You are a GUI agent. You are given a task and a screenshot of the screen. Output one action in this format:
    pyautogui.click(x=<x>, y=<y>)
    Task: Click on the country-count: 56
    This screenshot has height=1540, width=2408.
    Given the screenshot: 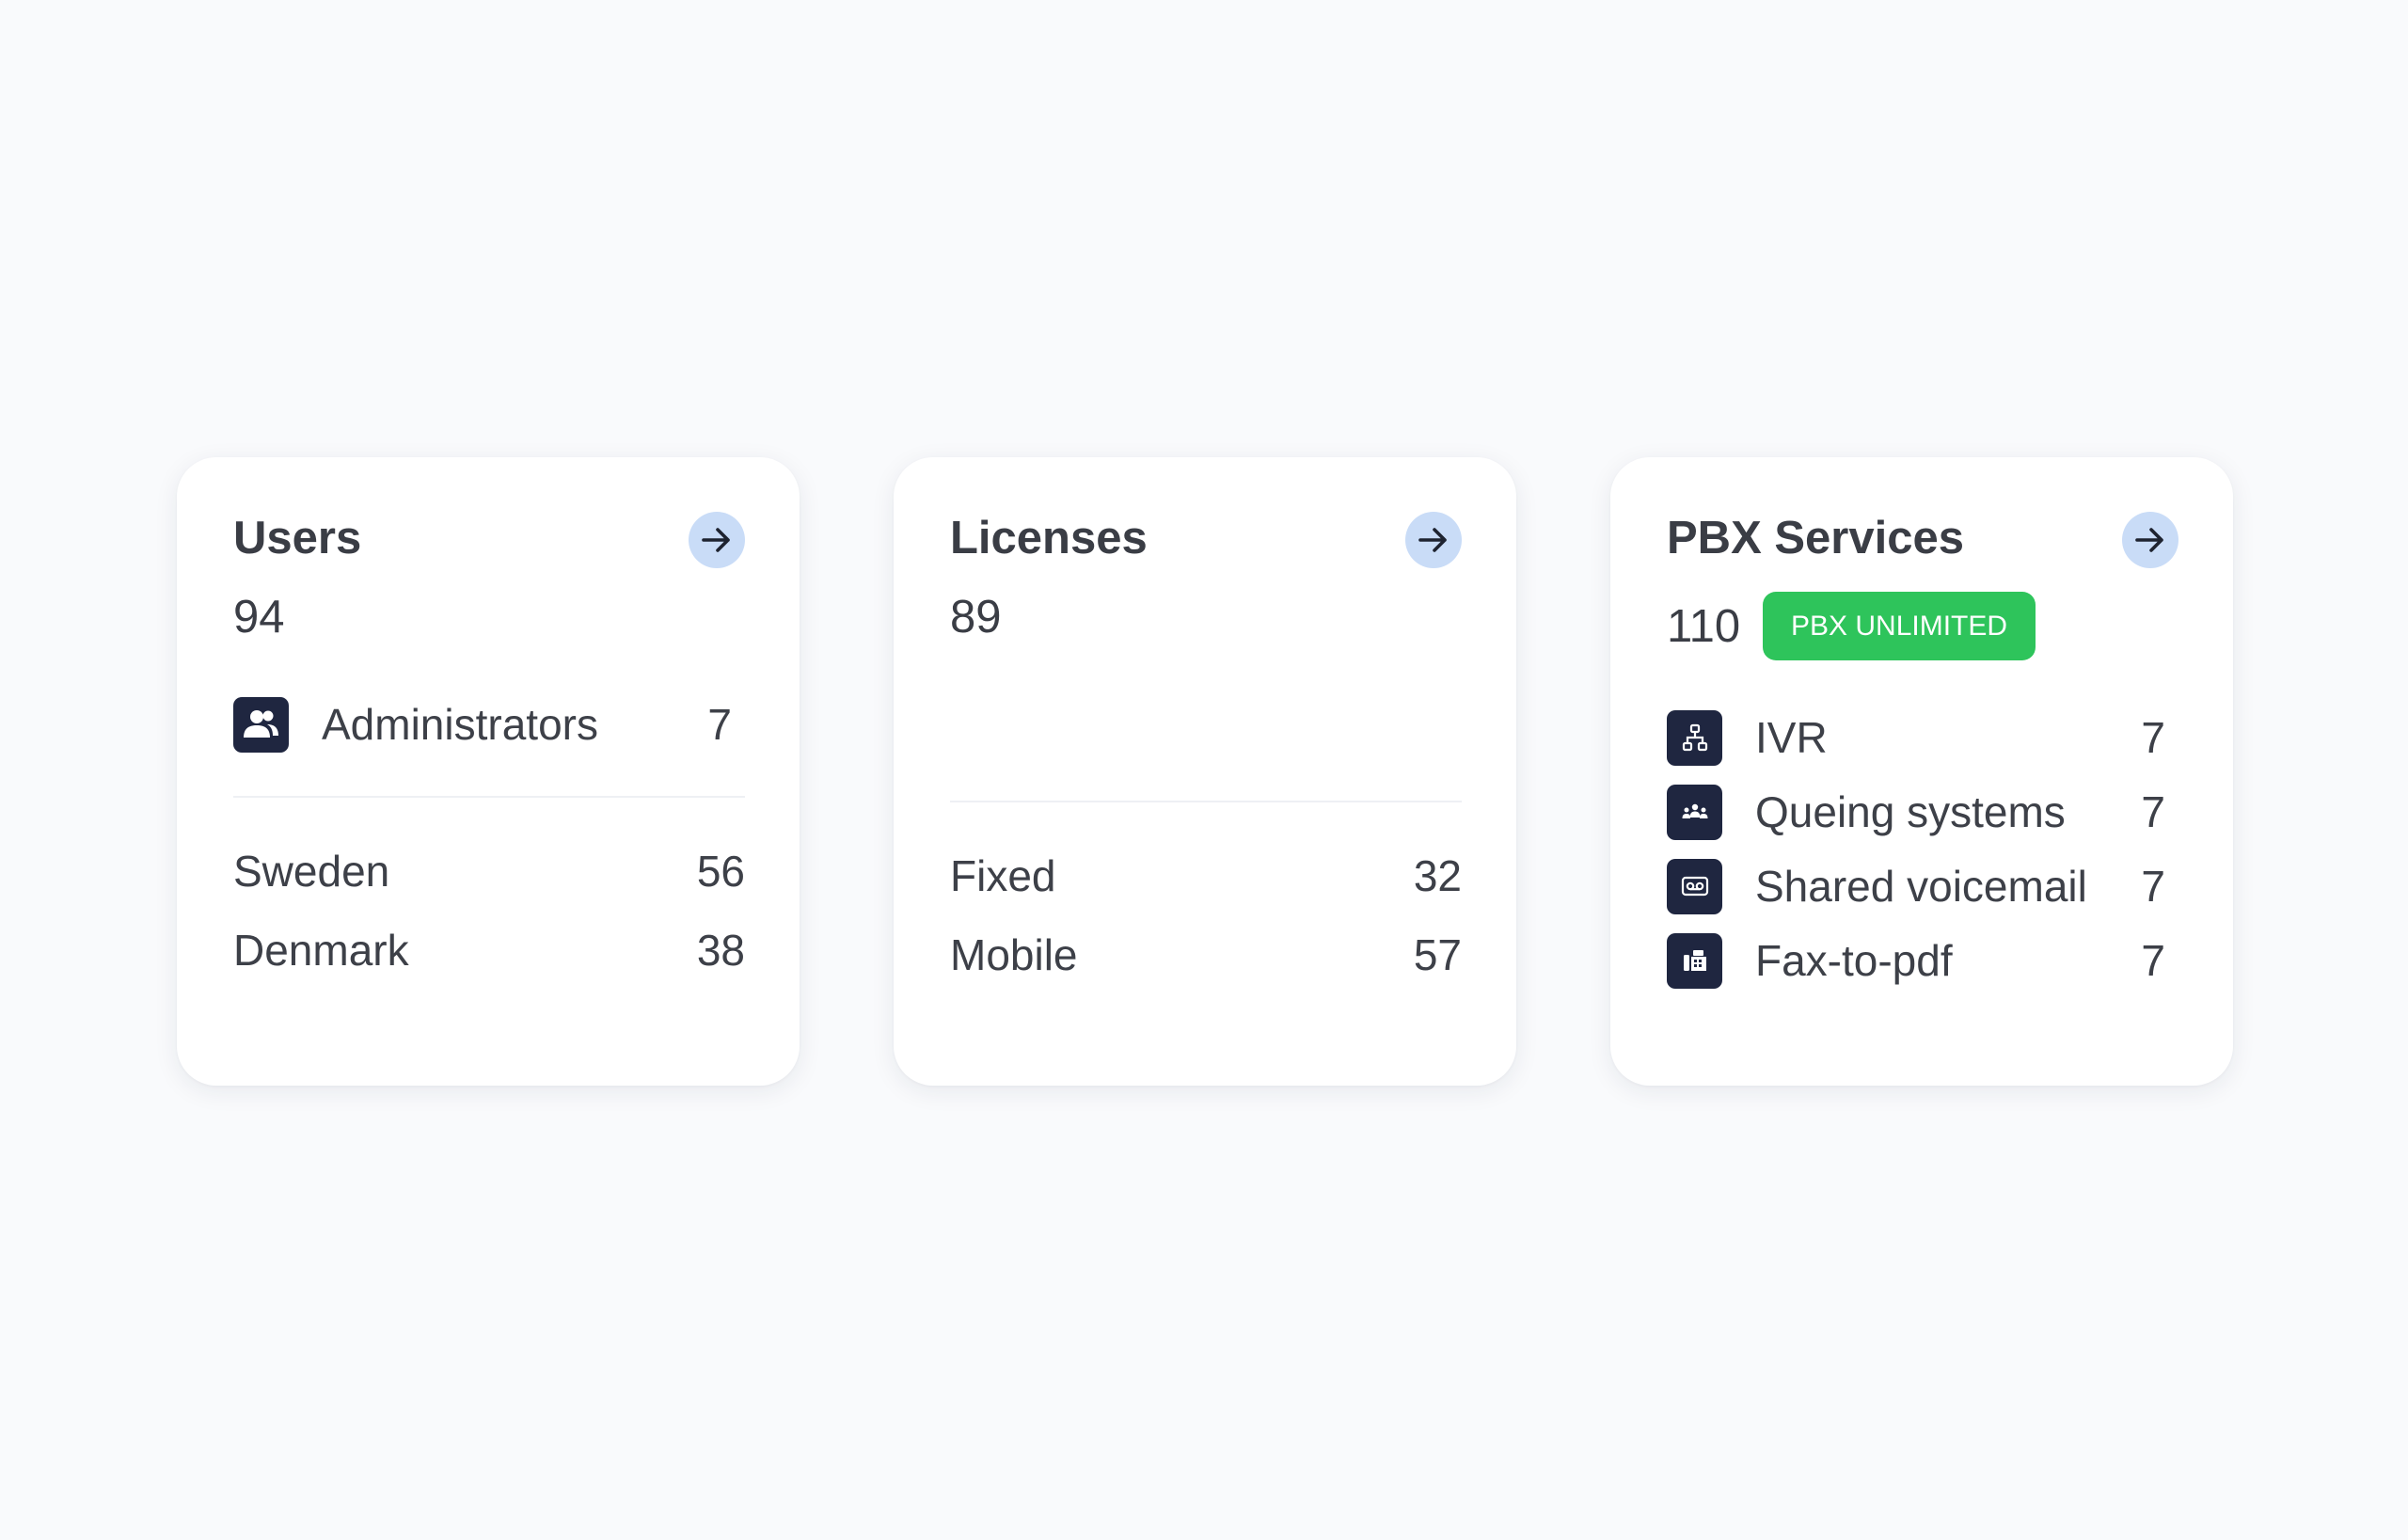 What is the action you would take?
    pyautogui.click(x=720, y=871)
    